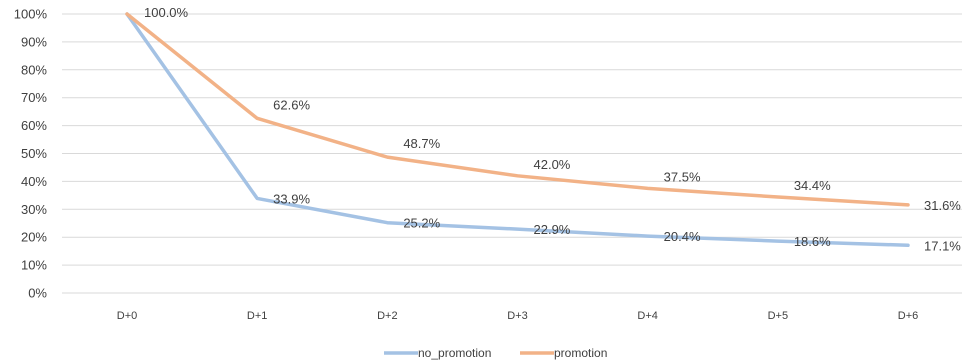 The image size is (977, 364). Describe the element at coordinates (31, 14) in the screenshot. I see `y-tick-label: 100%` at that location.